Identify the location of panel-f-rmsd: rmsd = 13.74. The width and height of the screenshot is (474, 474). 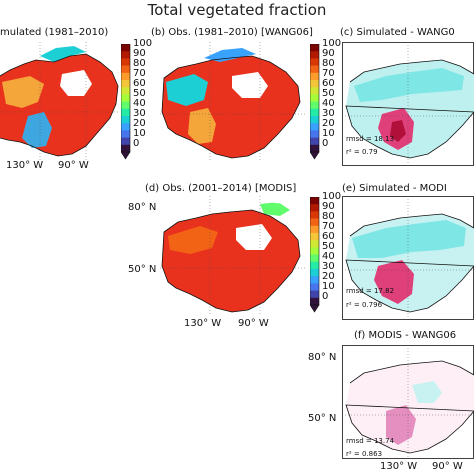
(370, 441).